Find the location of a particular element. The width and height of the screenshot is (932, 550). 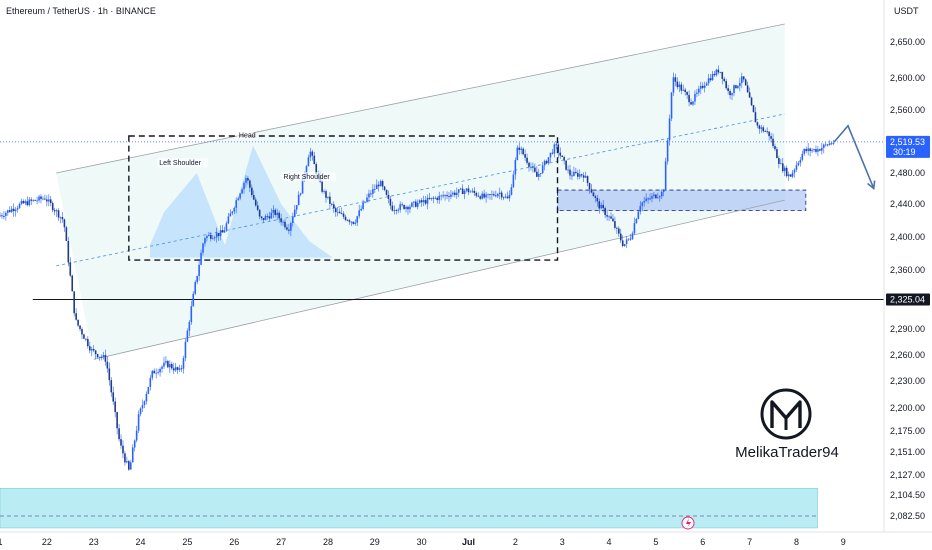

currency-label: USDT is located at coordinates (906, 11).